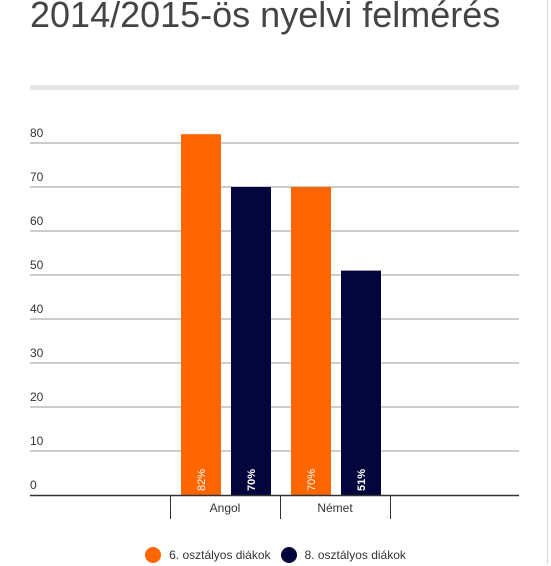 Image resolution: width=551 pixels, height=566 pixels. Describe the element at coordinates (202, 480) in the screenshot. I see `bar-value-label: 82%` at that location.